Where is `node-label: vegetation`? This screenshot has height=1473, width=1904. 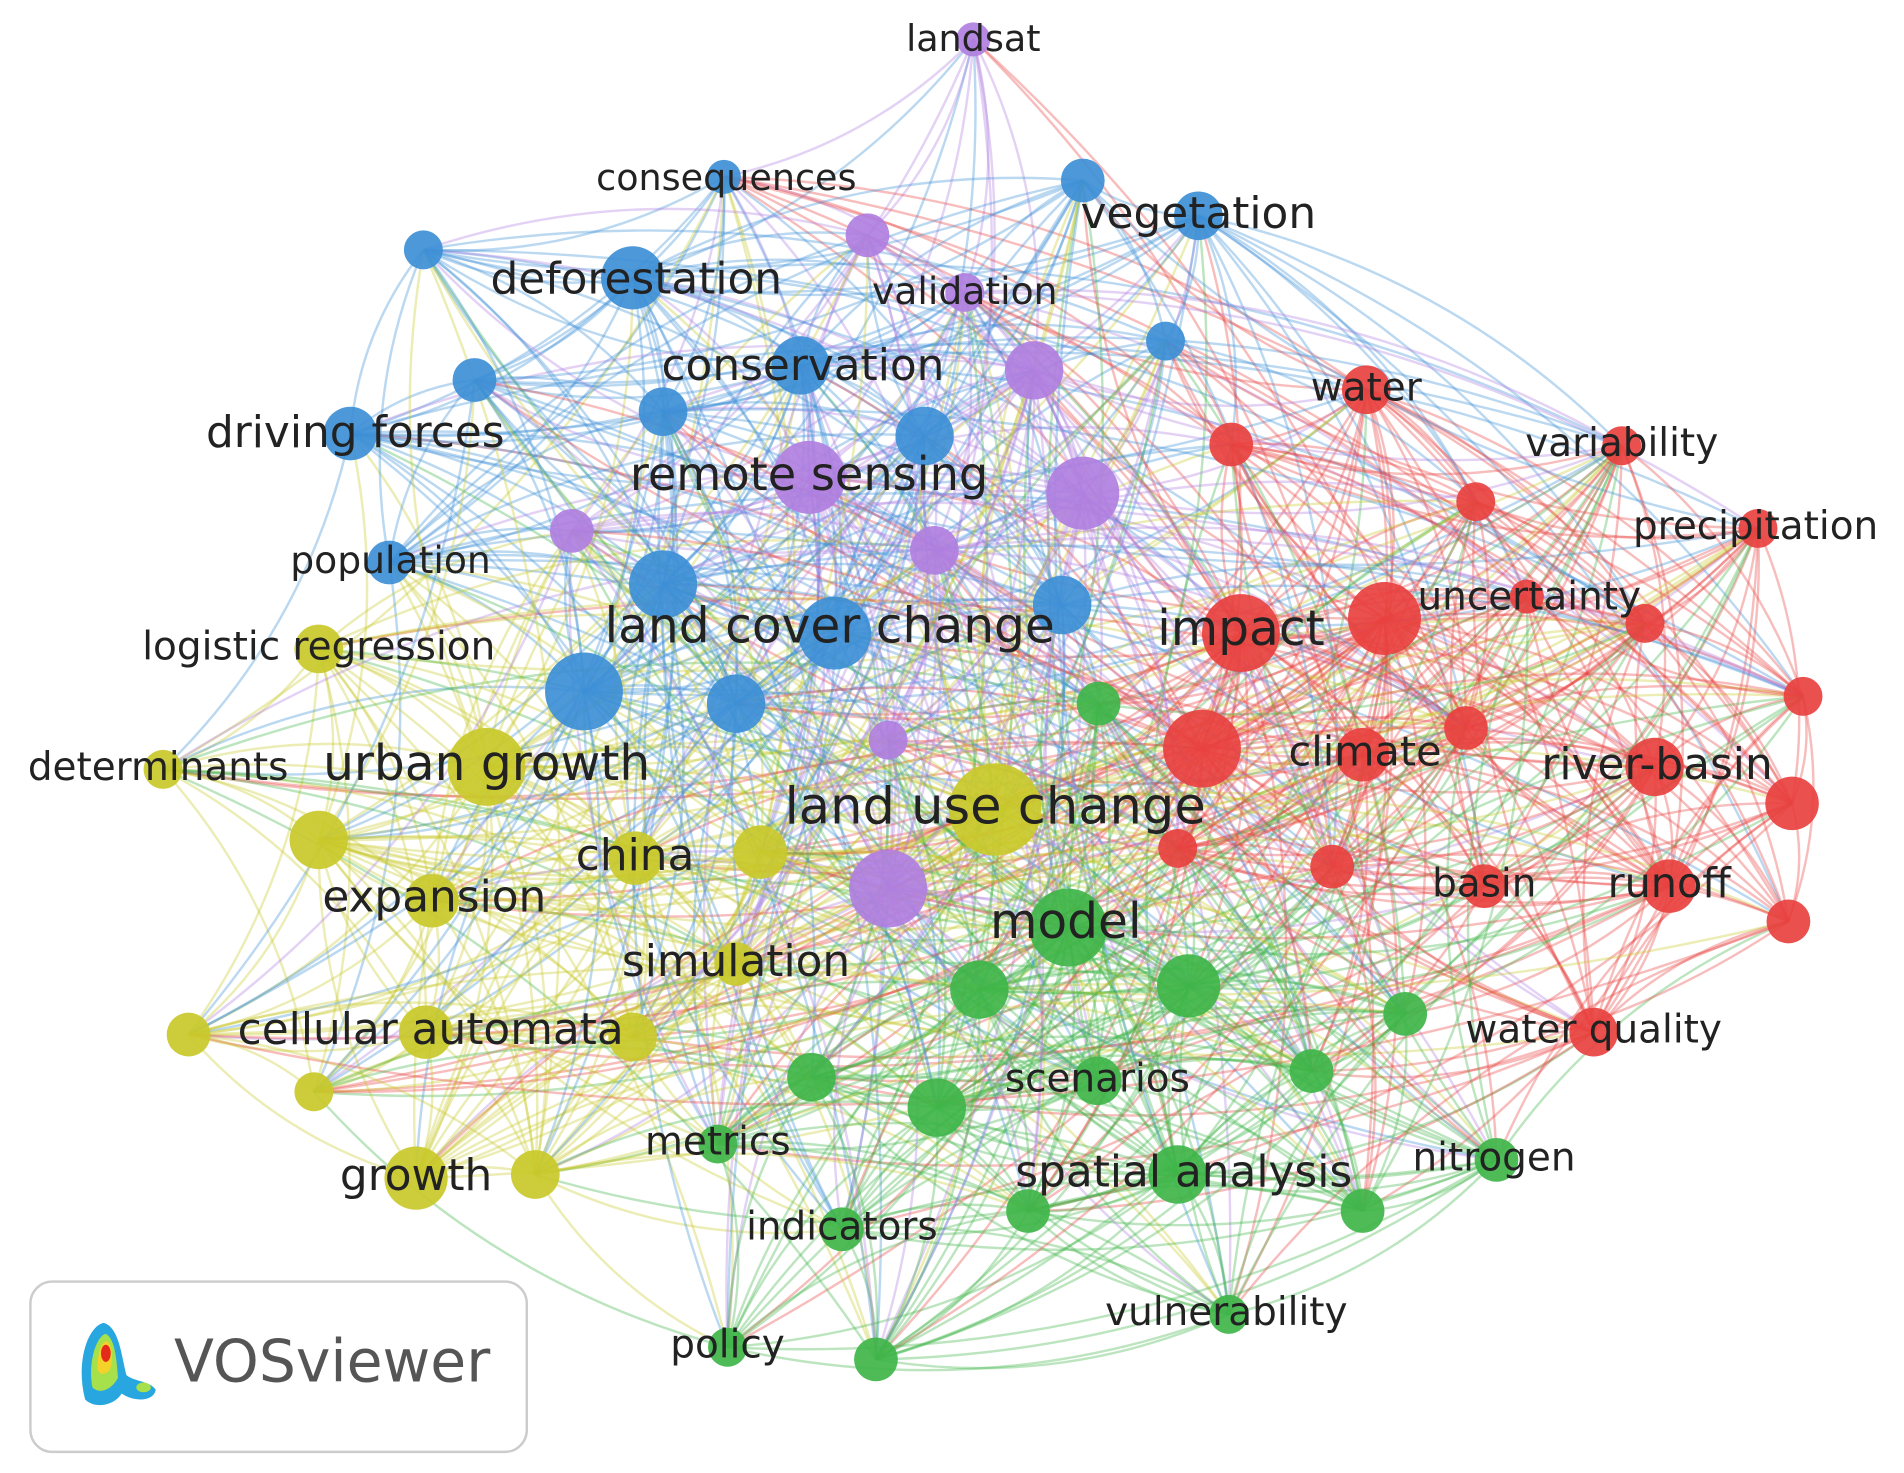 node-label: vegetation is located at coordinates (1198, 213).